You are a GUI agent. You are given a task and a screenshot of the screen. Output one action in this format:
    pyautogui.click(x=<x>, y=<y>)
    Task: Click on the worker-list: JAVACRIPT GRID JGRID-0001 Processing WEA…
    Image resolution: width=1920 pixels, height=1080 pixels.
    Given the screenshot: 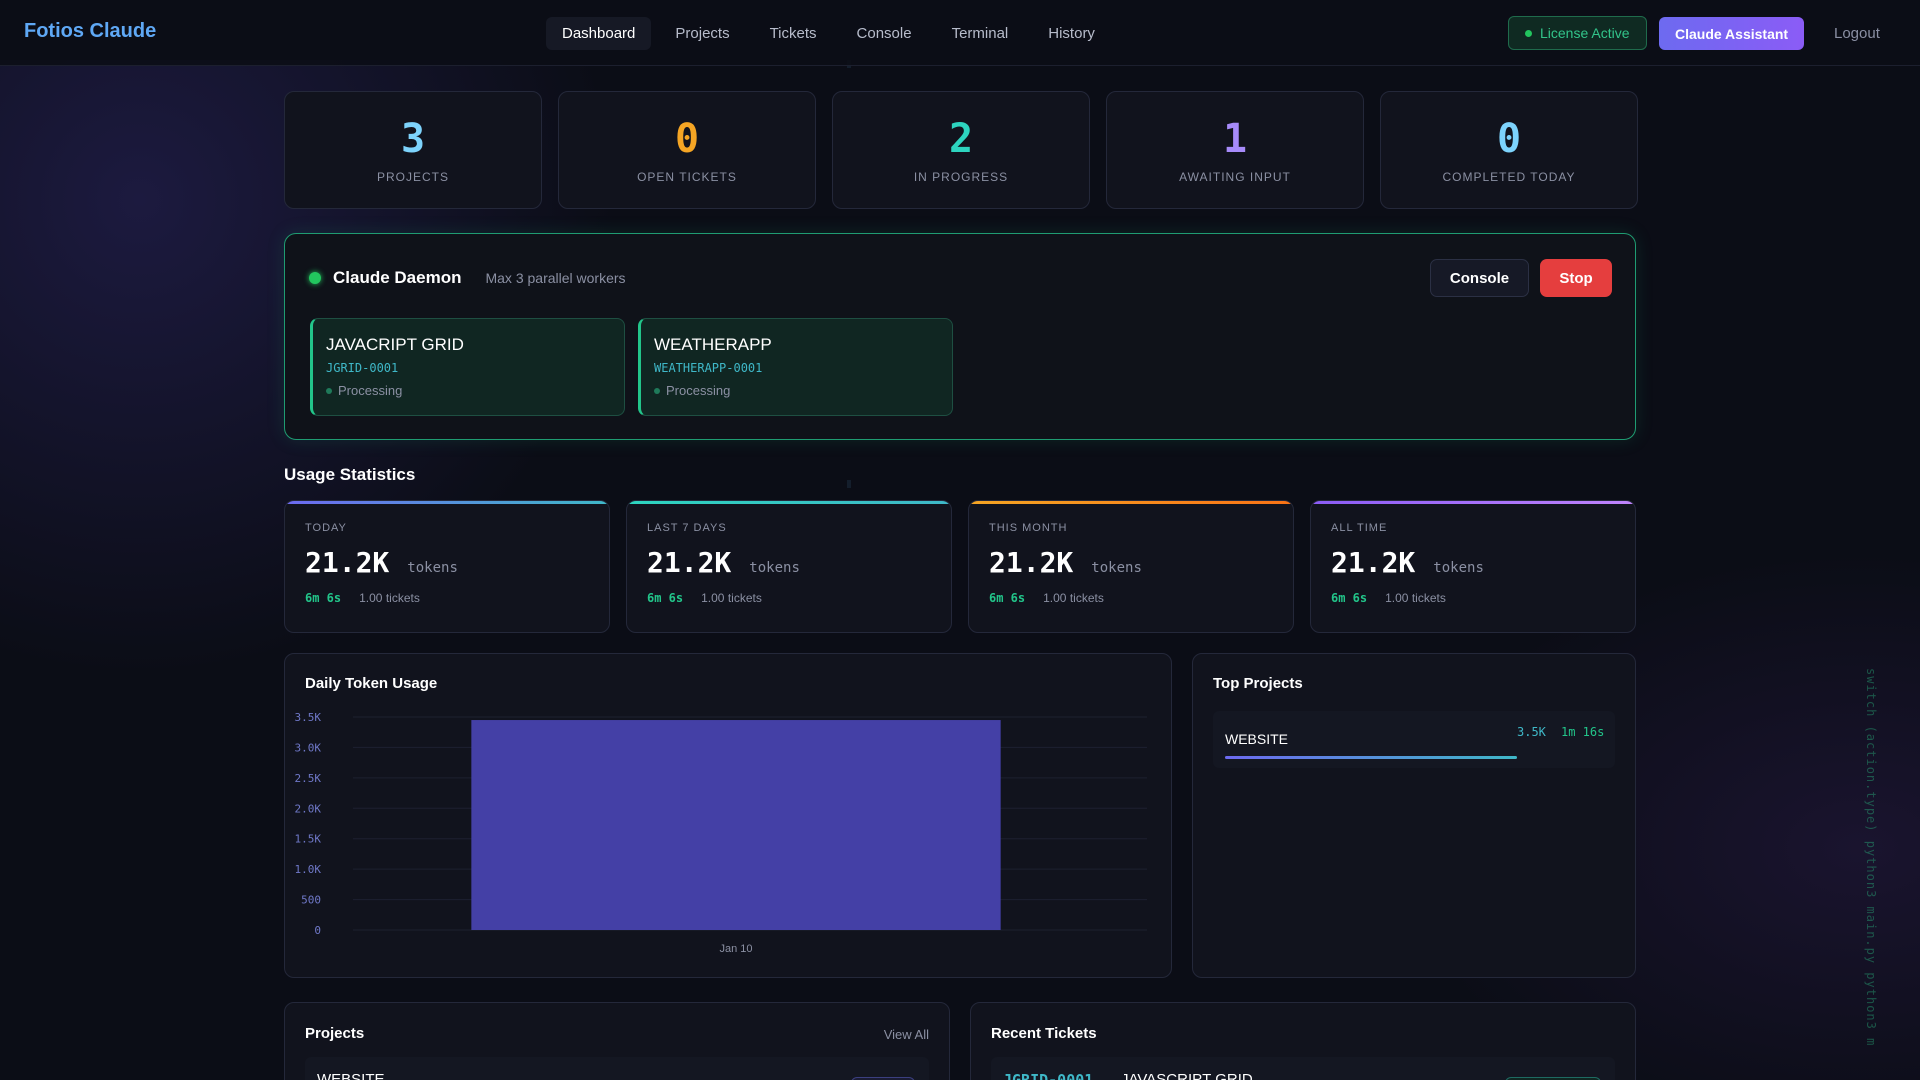 What is the action you would take?
    pyautogui.click(x=631, y=367)
    